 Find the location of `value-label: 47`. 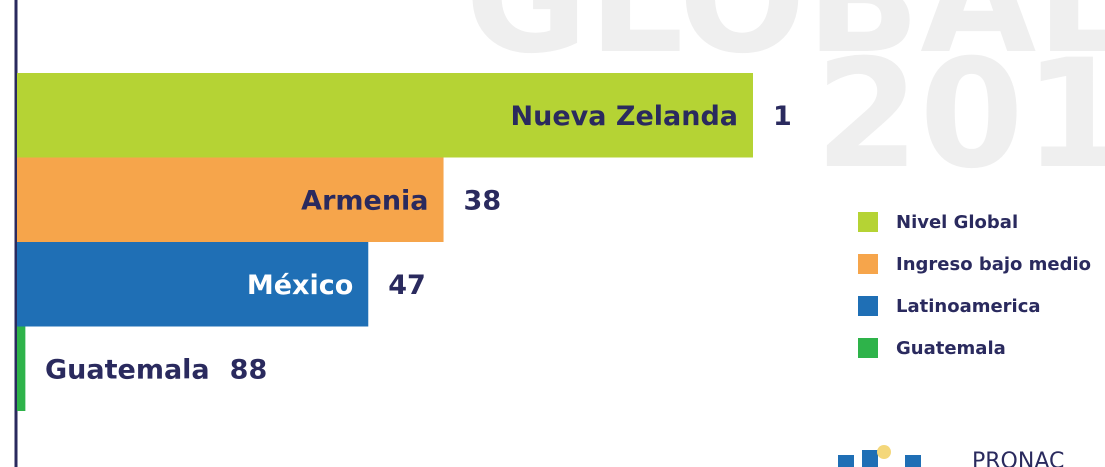

value-label: 47 is located at coordinates (407, 285).